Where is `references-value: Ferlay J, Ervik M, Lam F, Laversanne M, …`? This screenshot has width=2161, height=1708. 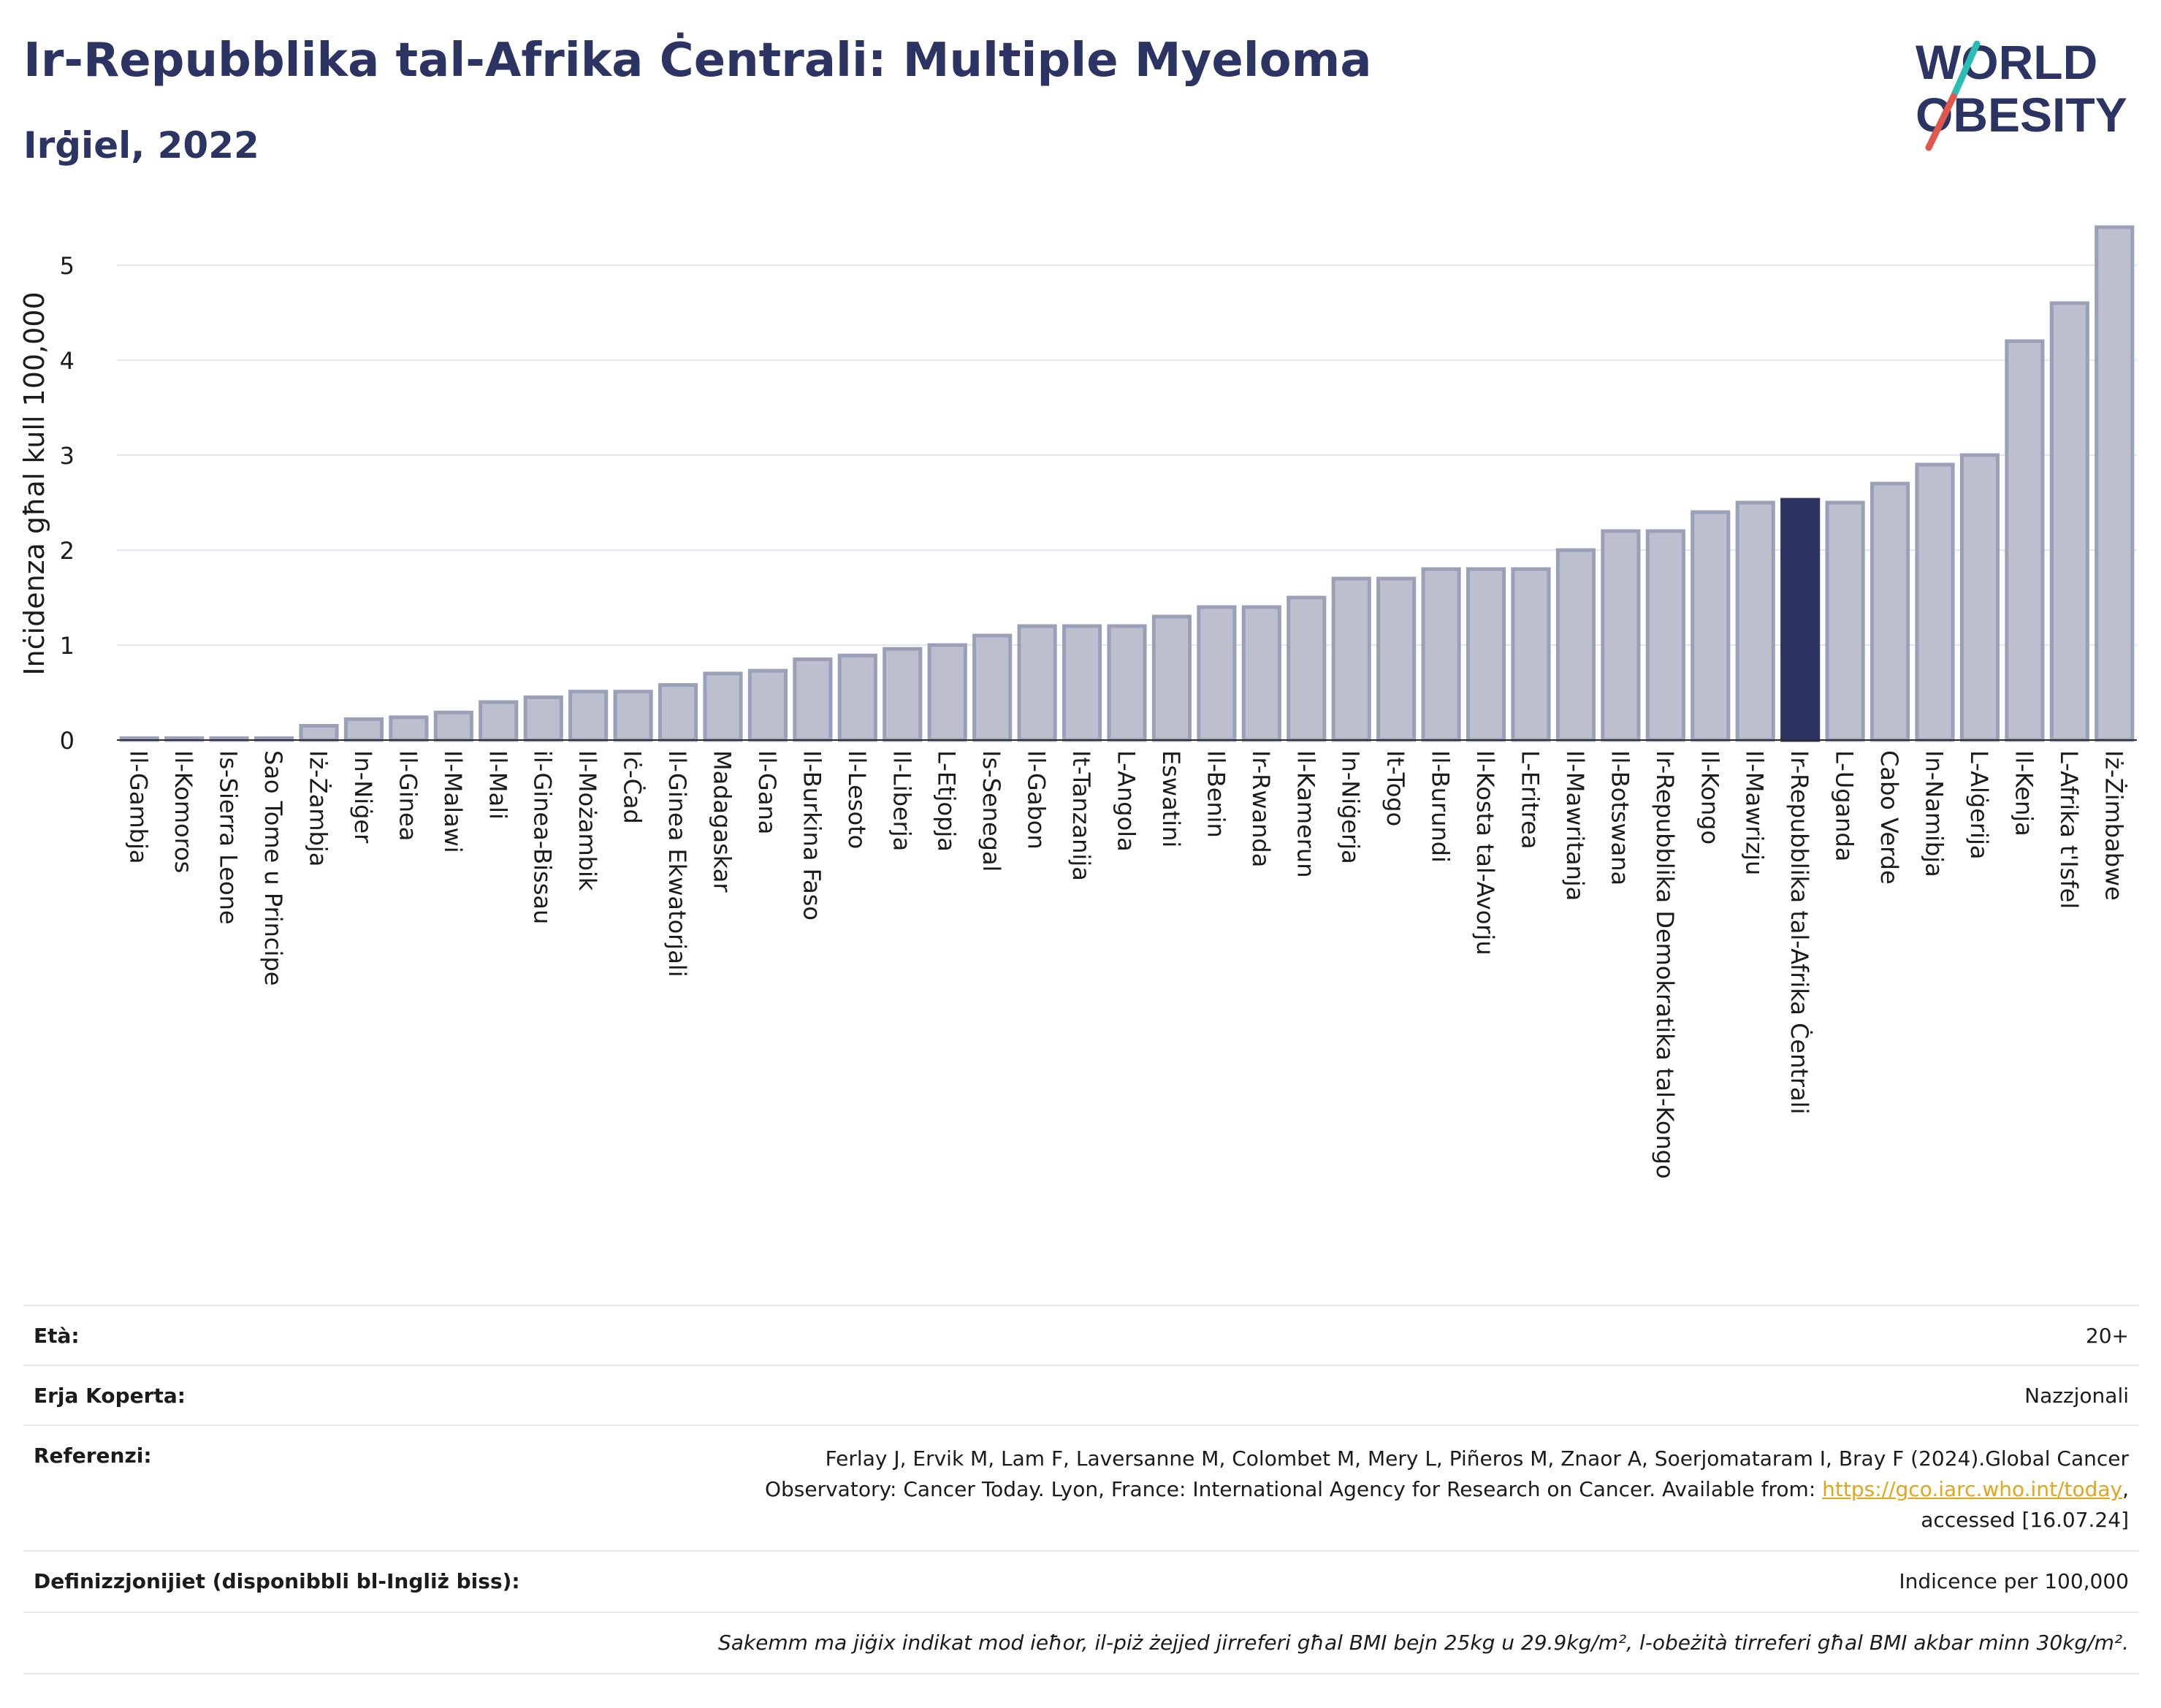 references-value: Ferlay J, Ervik M, Lam F, Laversanne M, … is located at coordinates (1447, 1490).